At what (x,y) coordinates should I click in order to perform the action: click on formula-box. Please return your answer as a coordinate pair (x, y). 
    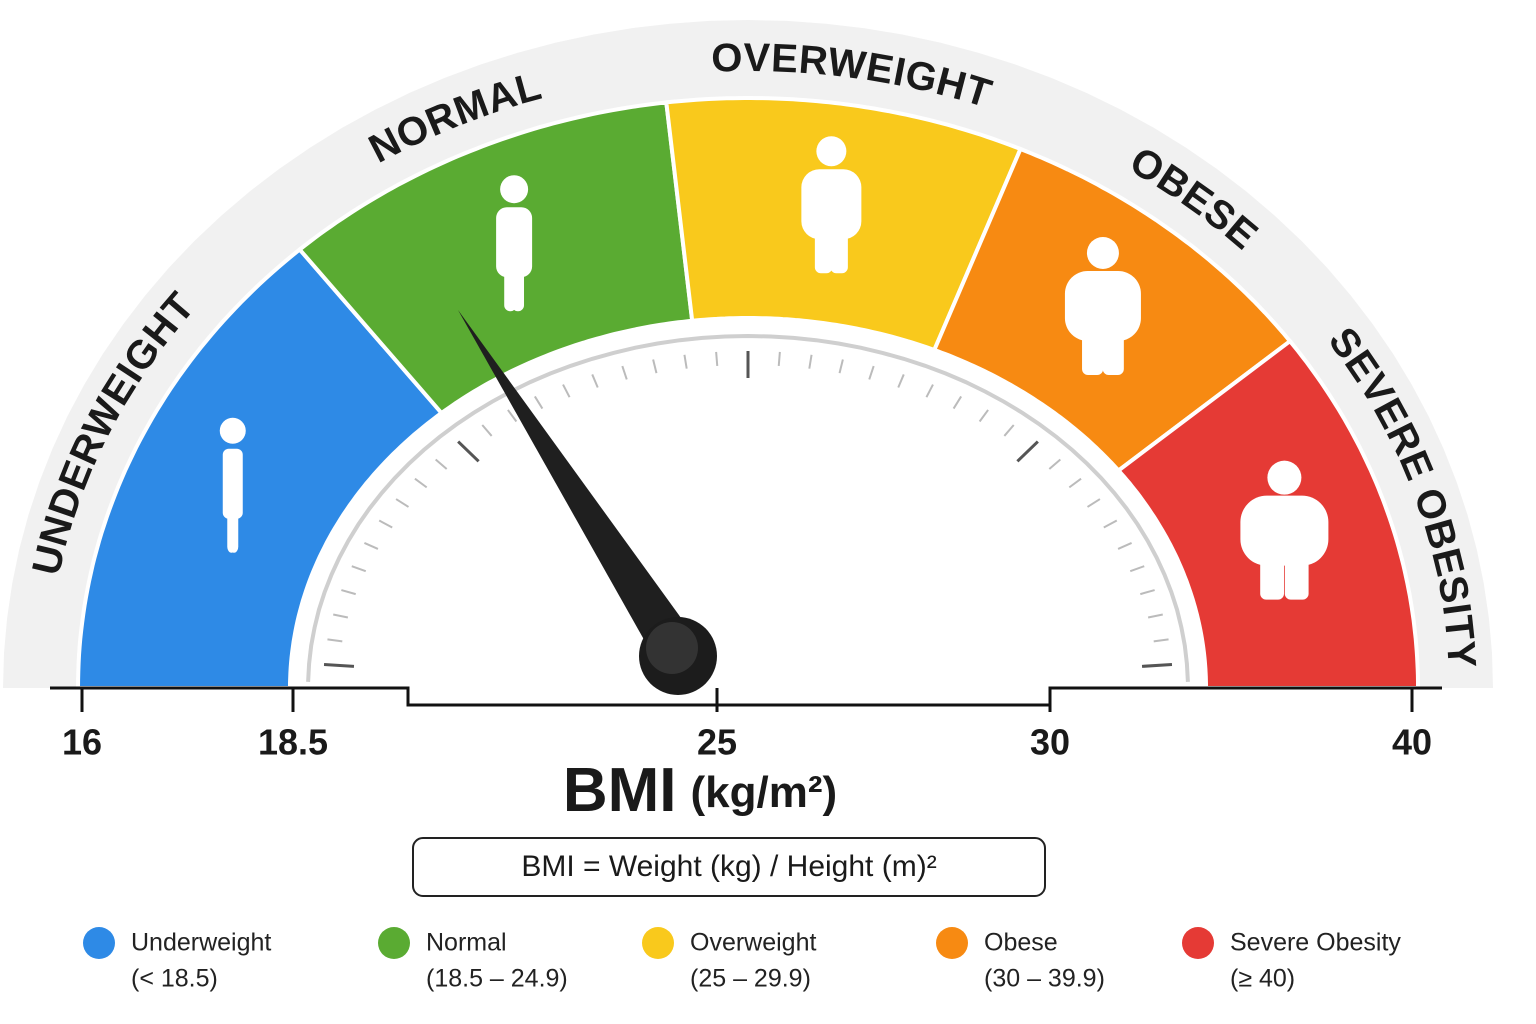
    Looking at the image, I should click on (729, 867).